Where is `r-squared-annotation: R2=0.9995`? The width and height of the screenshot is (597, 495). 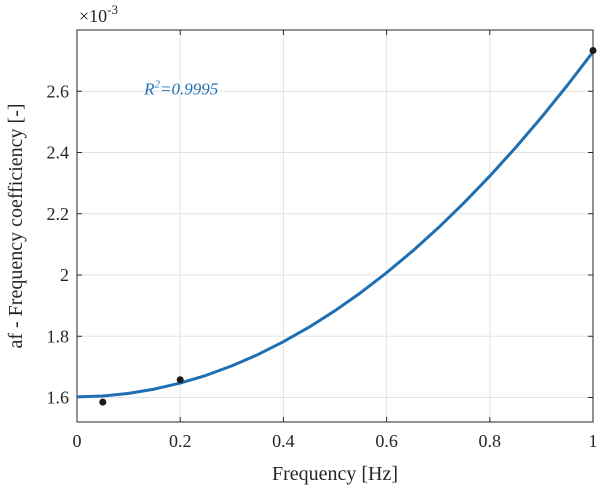 r-squared-annotation: R2=0.9995 is located at coordinates (180, 88).